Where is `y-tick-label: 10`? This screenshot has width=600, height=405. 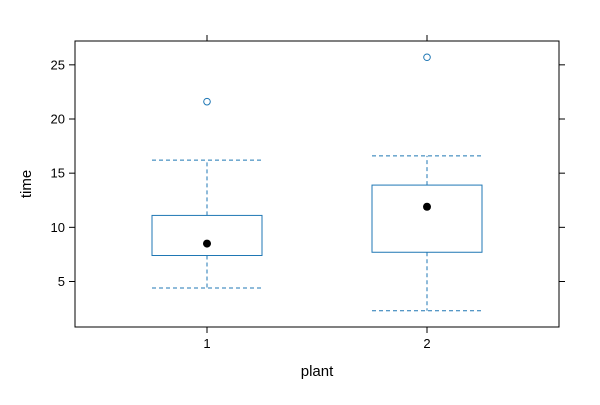 y-tick-label: 10 is located at coordinates (58, 227).